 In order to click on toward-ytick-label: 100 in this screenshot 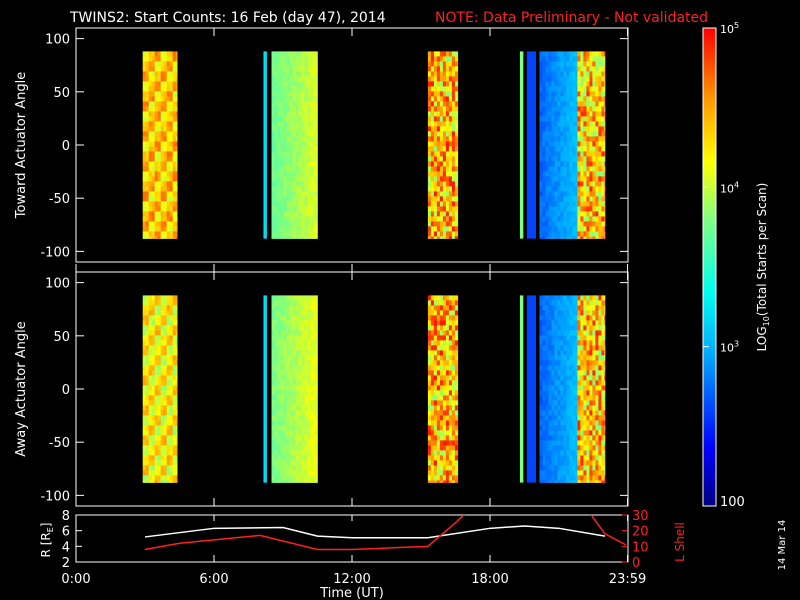, I will do `click(57, 40)`.